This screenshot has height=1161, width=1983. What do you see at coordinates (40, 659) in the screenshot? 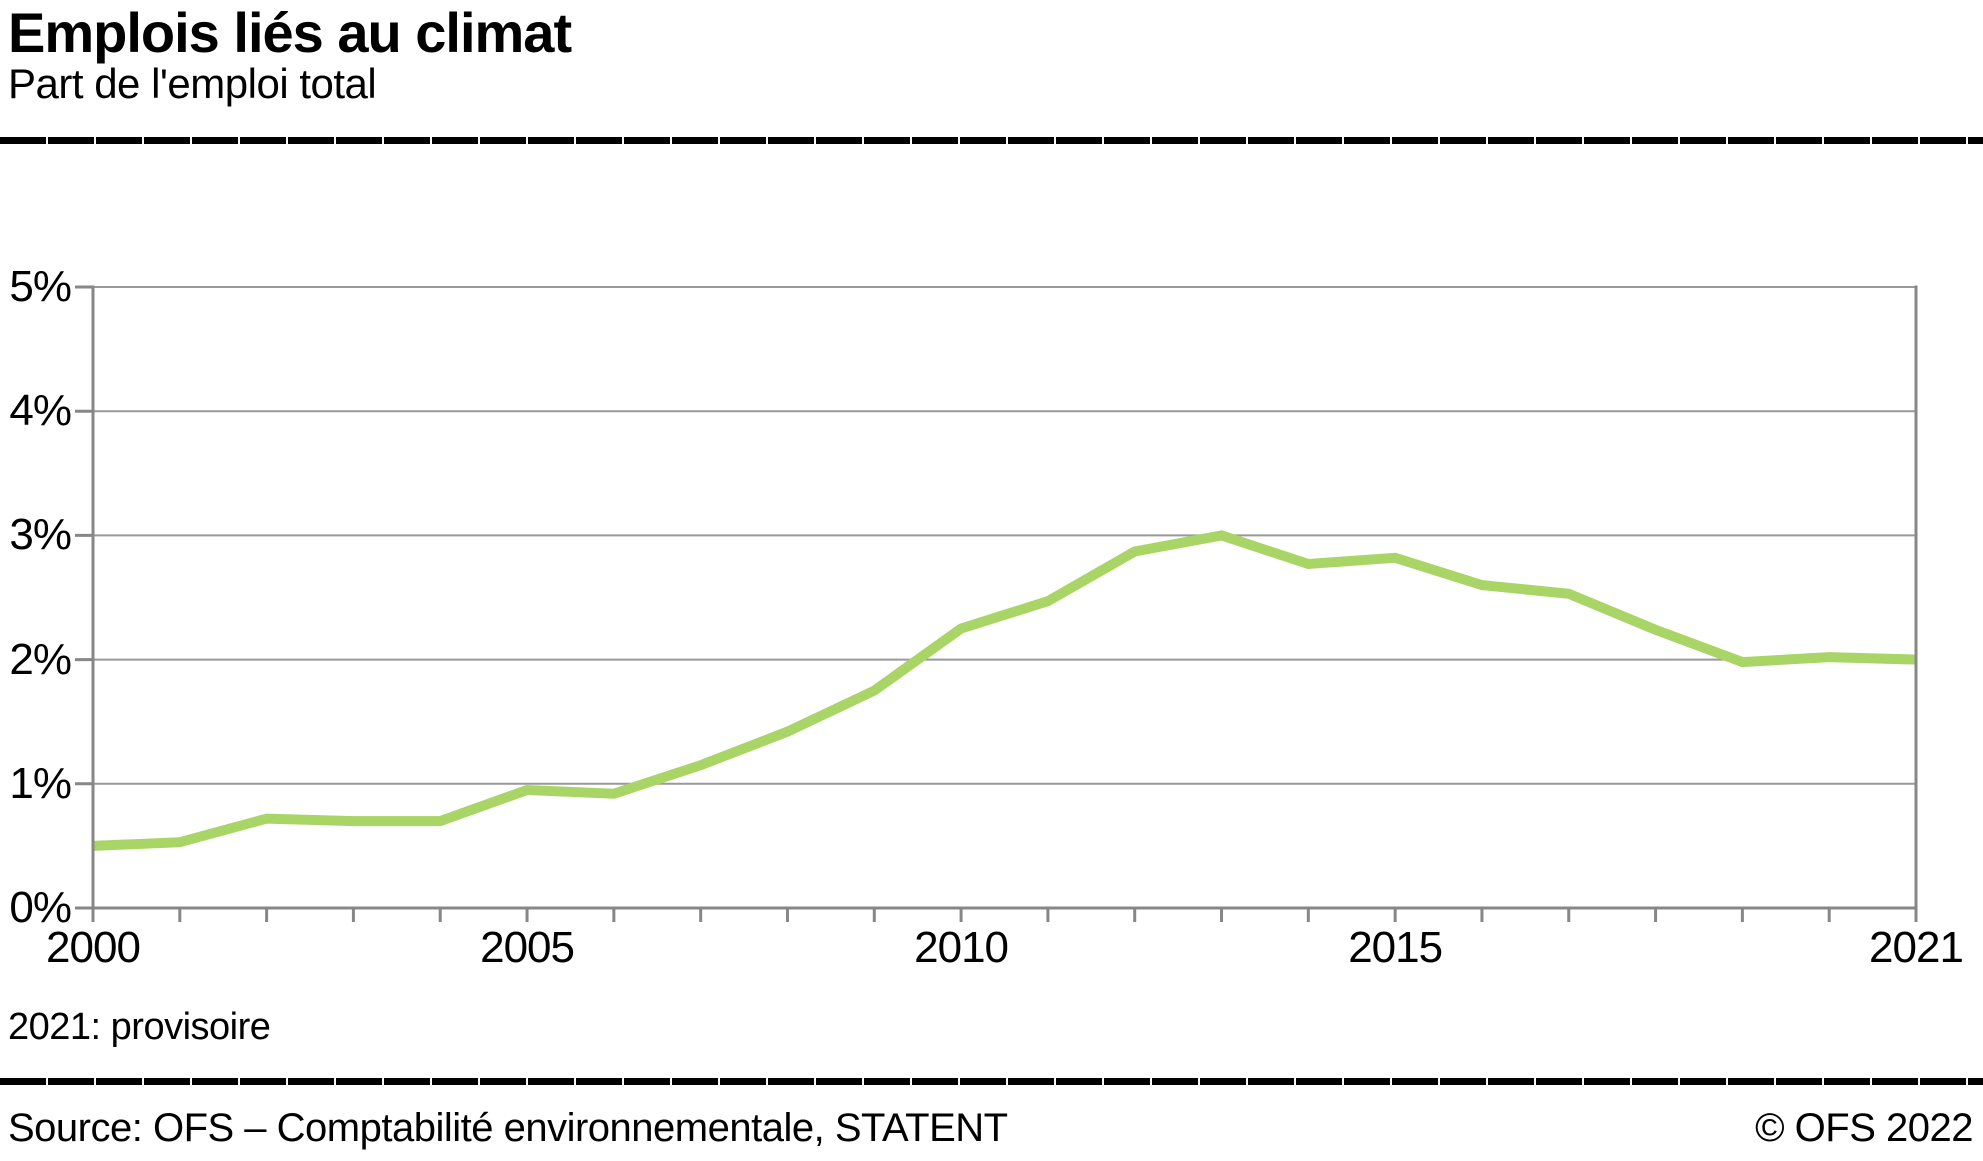
I see `y-axis-label-2pct: 2%` at bounding box center [40, 659].